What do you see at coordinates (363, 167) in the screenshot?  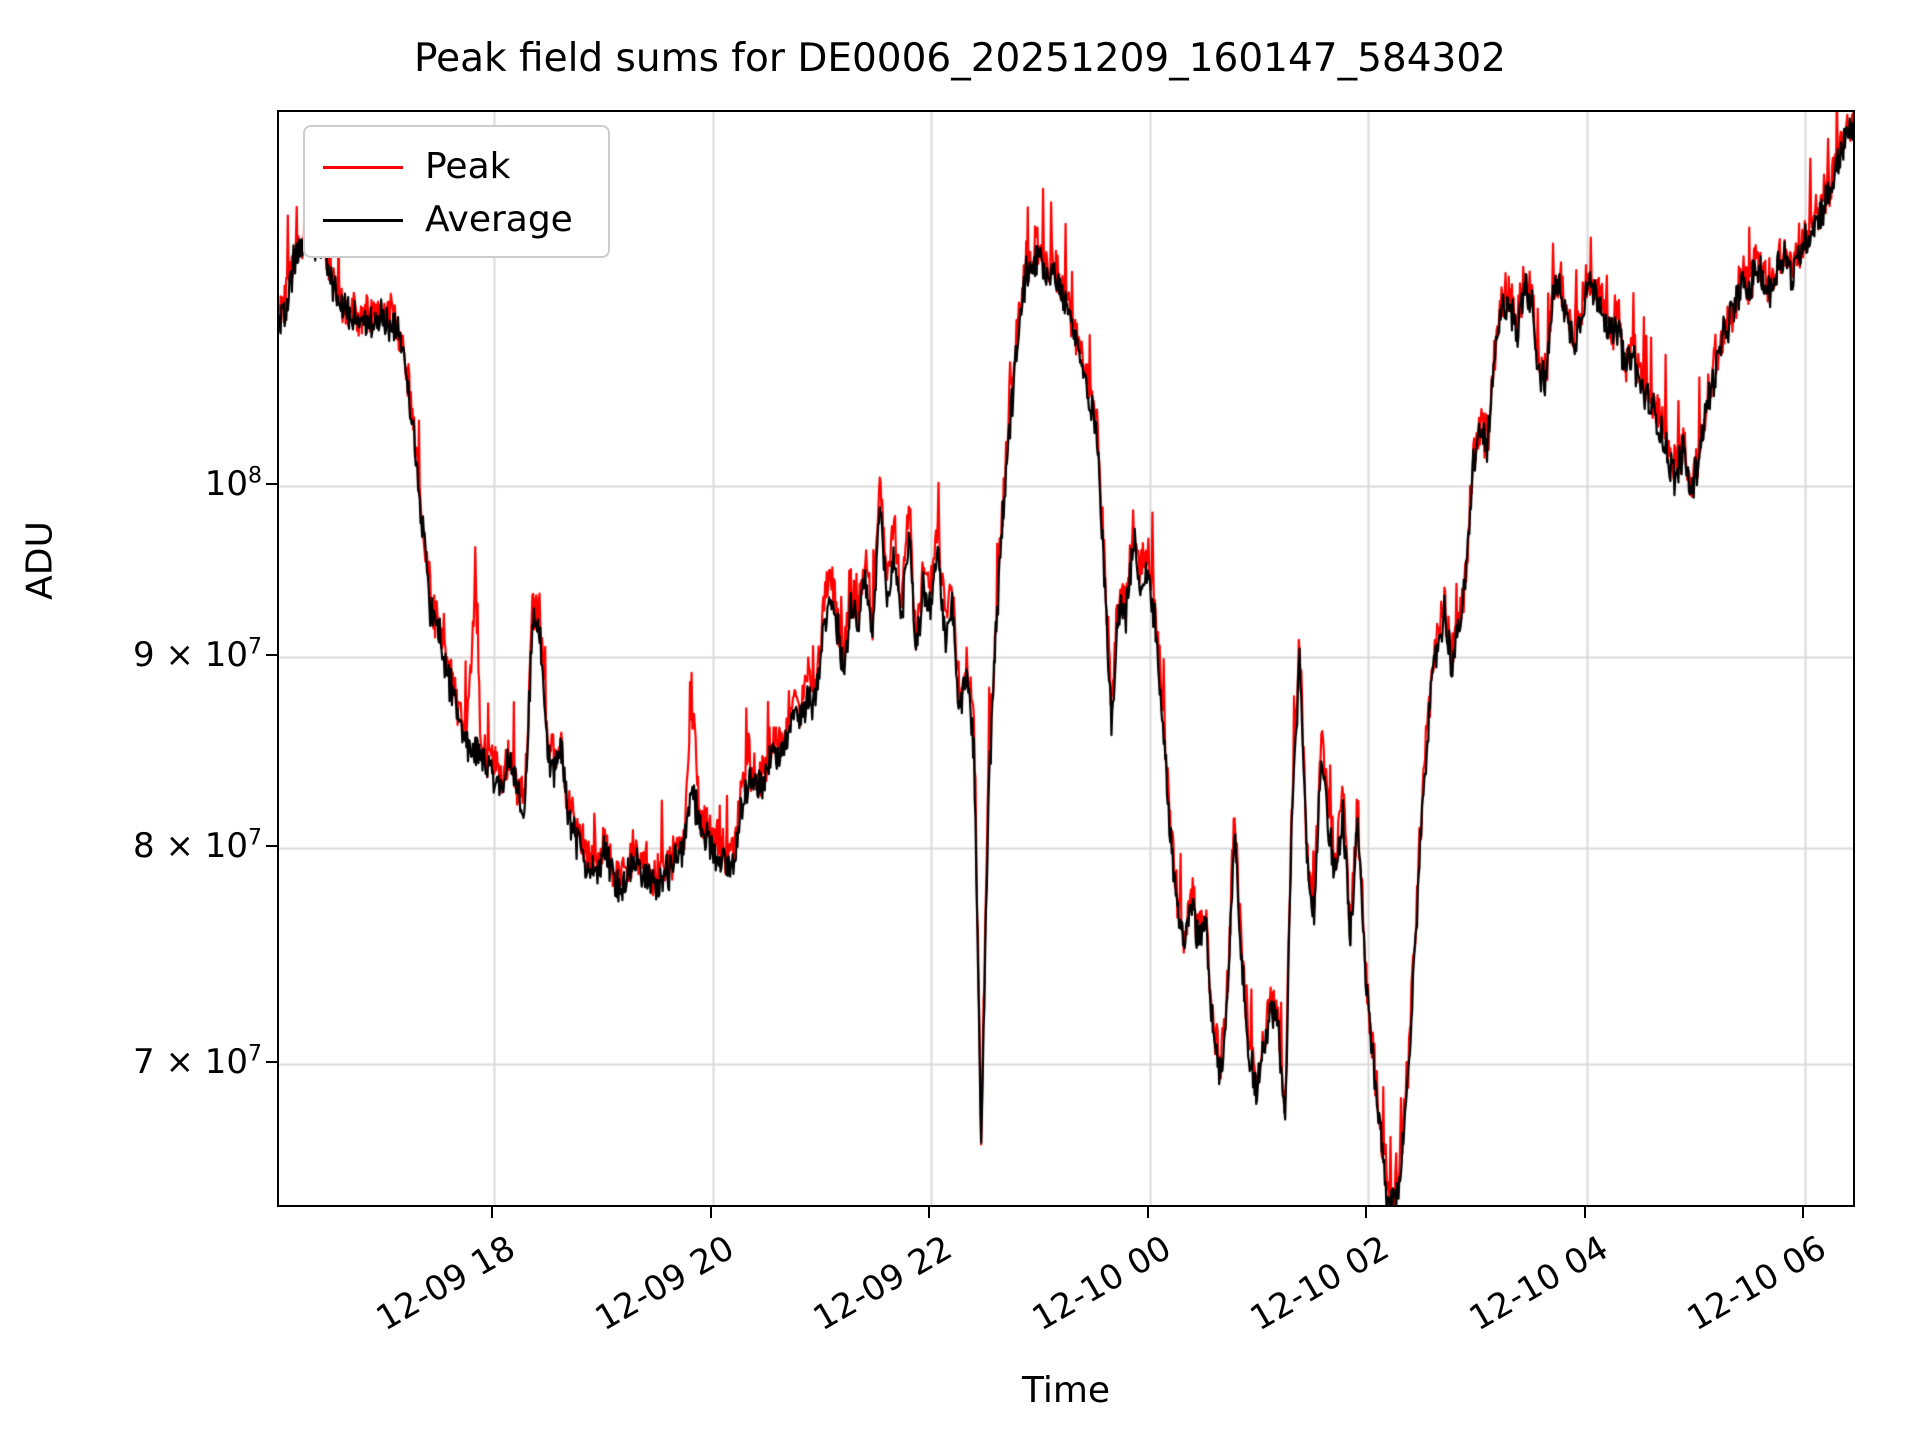 I see `legend-swatch-peak` at bounding box center [363, 167].